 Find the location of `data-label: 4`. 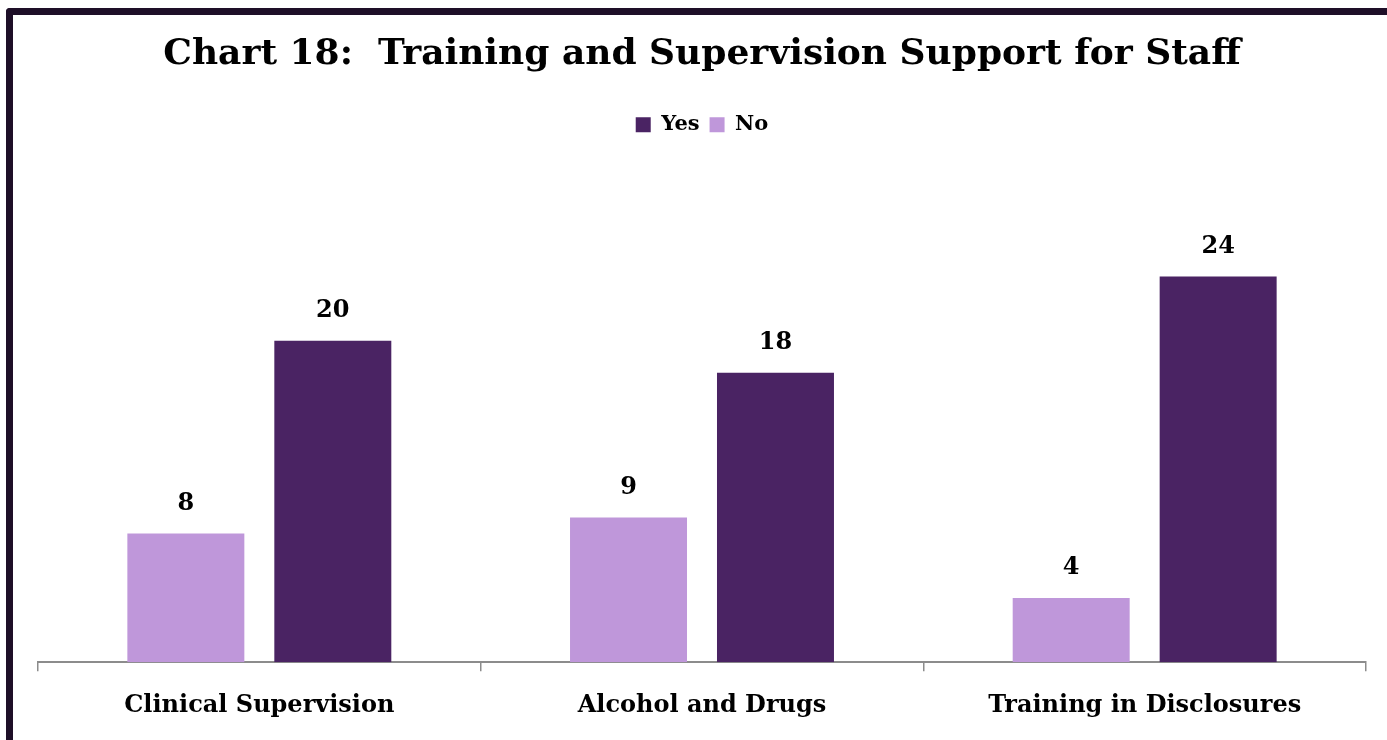

data-label: 4 is located at coordinates (1071, 566).